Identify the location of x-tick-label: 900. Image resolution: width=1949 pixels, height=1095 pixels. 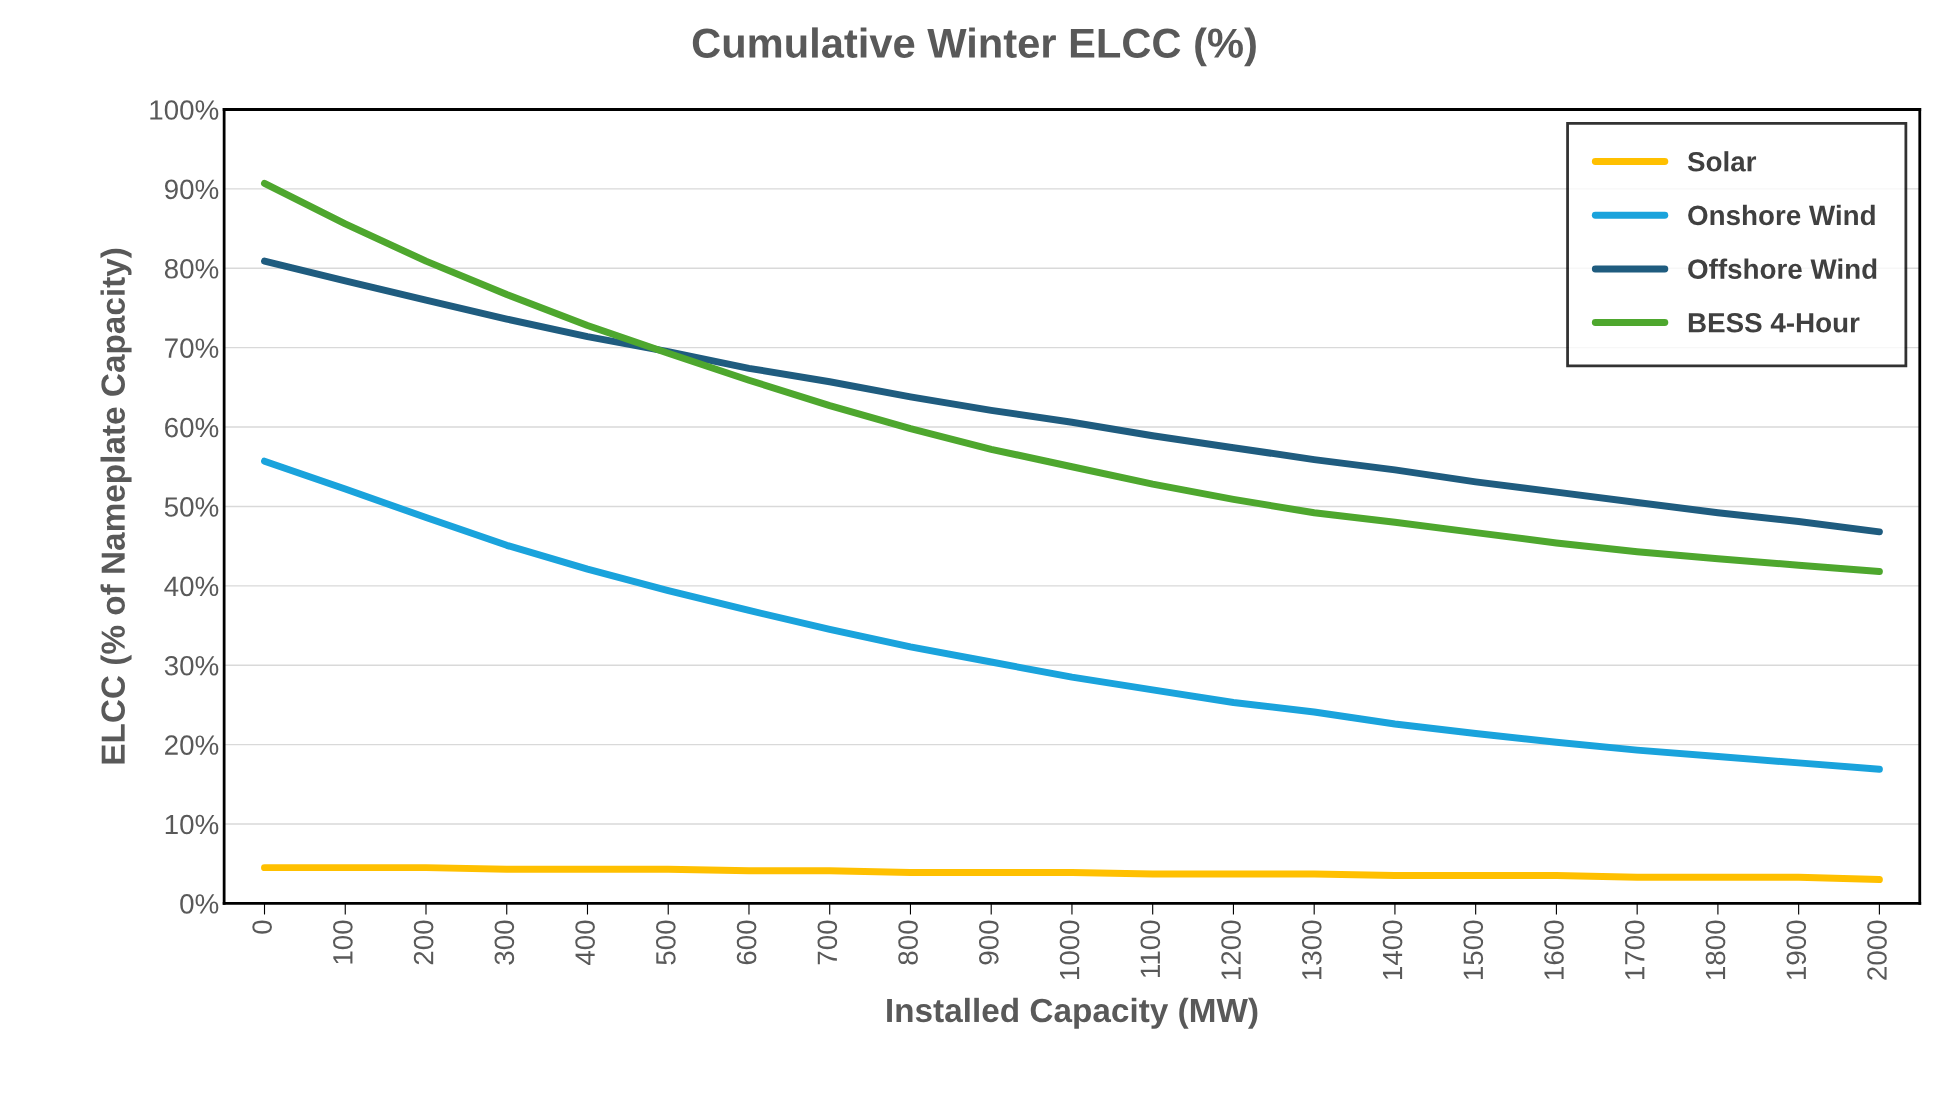
(988, 942).